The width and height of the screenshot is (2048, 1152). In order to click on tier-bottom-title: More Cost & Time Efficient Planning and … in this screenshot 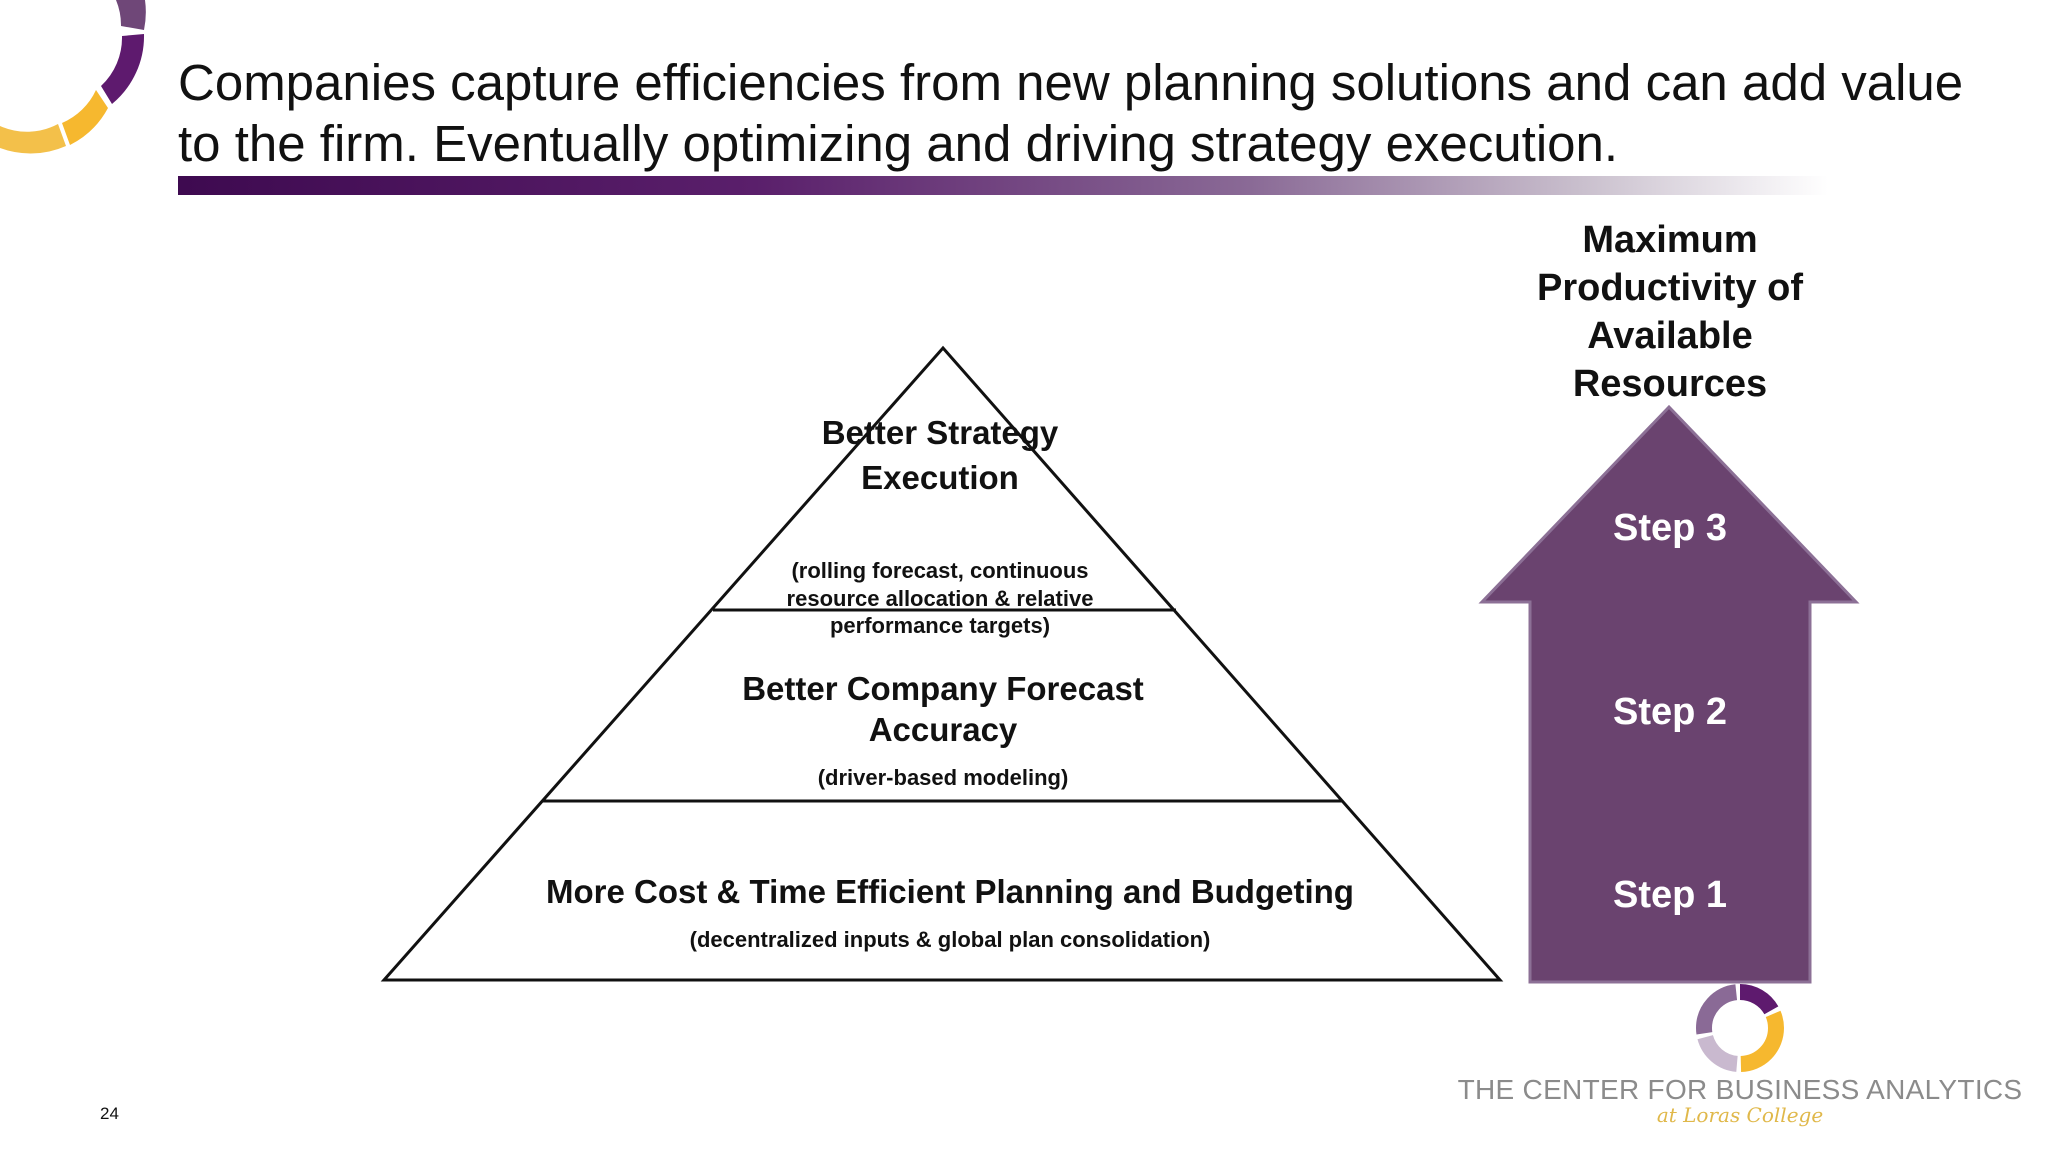, I will do `click(950, 891)`.